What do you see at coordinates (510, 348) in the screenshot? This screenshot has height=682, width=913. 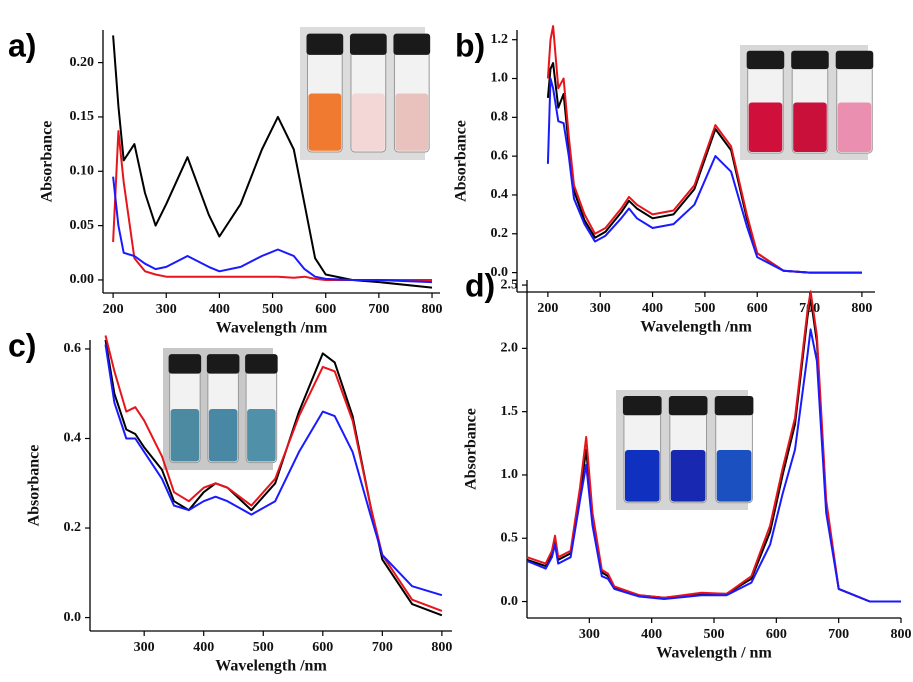 I see `y-tick-label: 2.0` at bounding box center [510, 348].